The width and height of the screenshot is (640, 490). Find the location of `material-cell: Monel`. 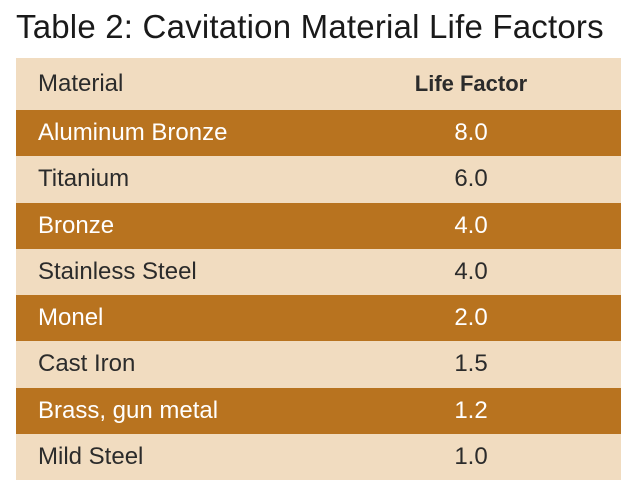

material-cell: Monel is located at coordinates (71, 318).